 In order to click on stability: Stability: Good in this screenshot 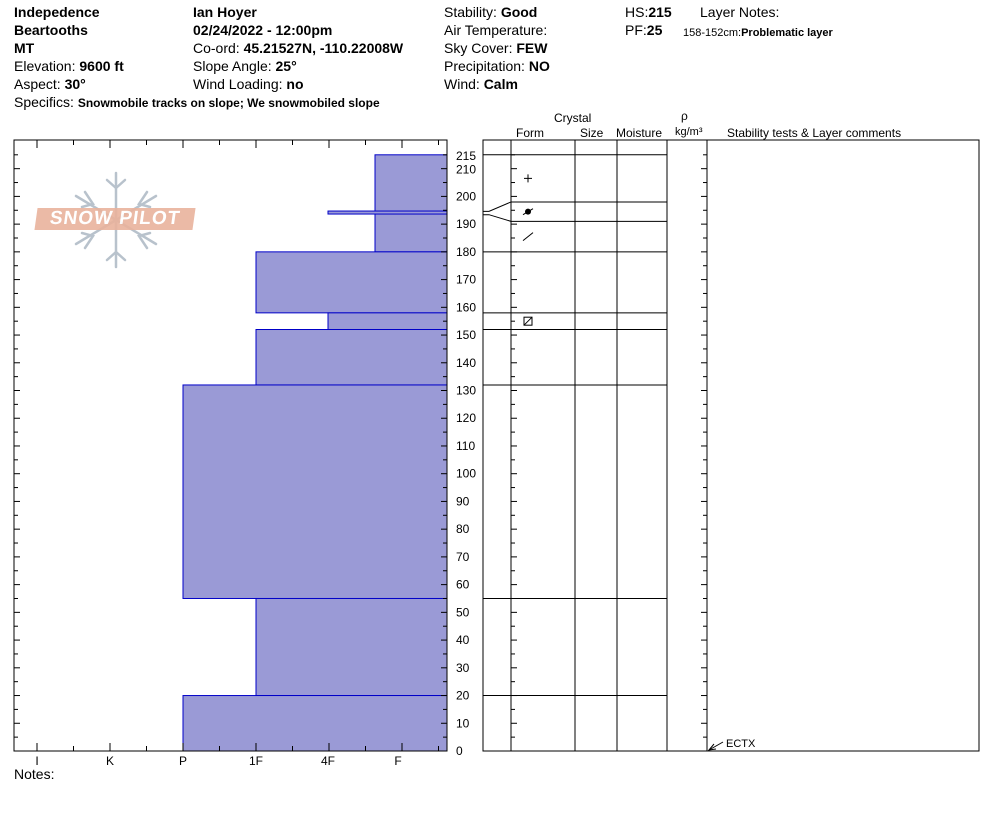, I will do `click(490, 12)`.